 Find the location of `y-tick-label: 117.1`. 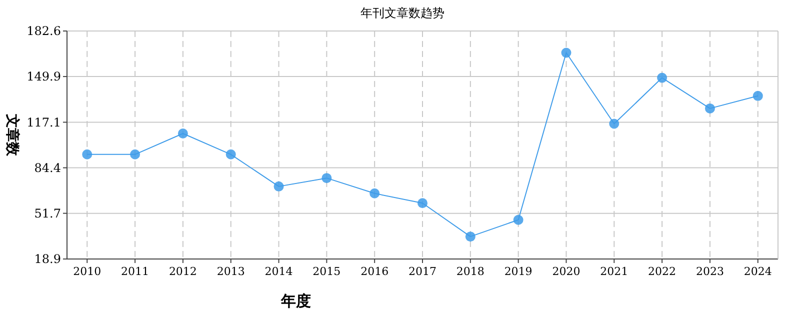

y-tick-label: 117.1 is located at coordinates (43, 122).